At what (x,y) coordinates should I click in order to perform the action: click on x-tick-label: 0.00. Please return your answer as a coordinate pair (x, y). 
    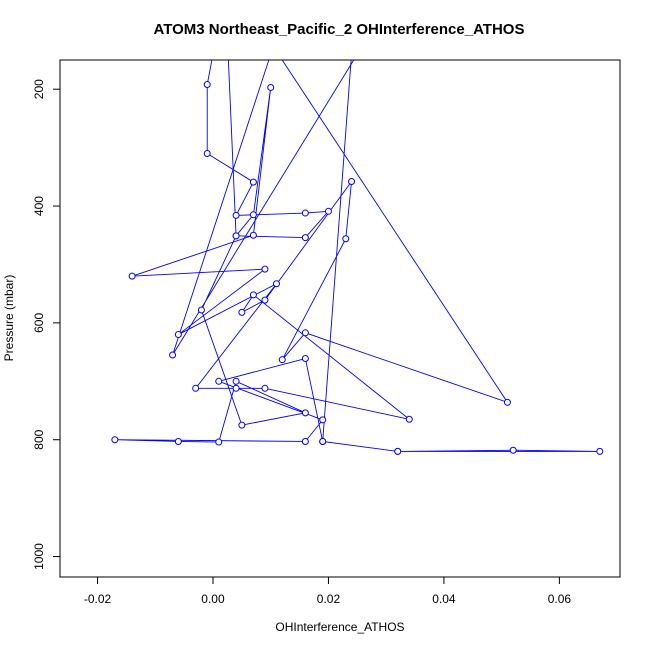
    Looking at the image, I should click on (213, 599).